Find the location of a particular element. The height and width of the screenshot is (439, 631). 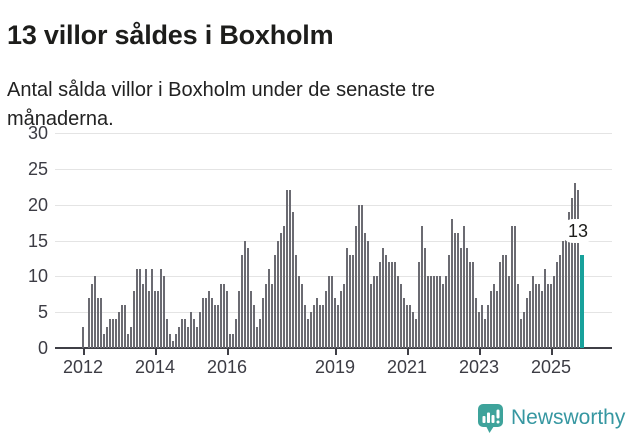

x-axis-tick-label: 2014 is located at coordinates (155, 367).